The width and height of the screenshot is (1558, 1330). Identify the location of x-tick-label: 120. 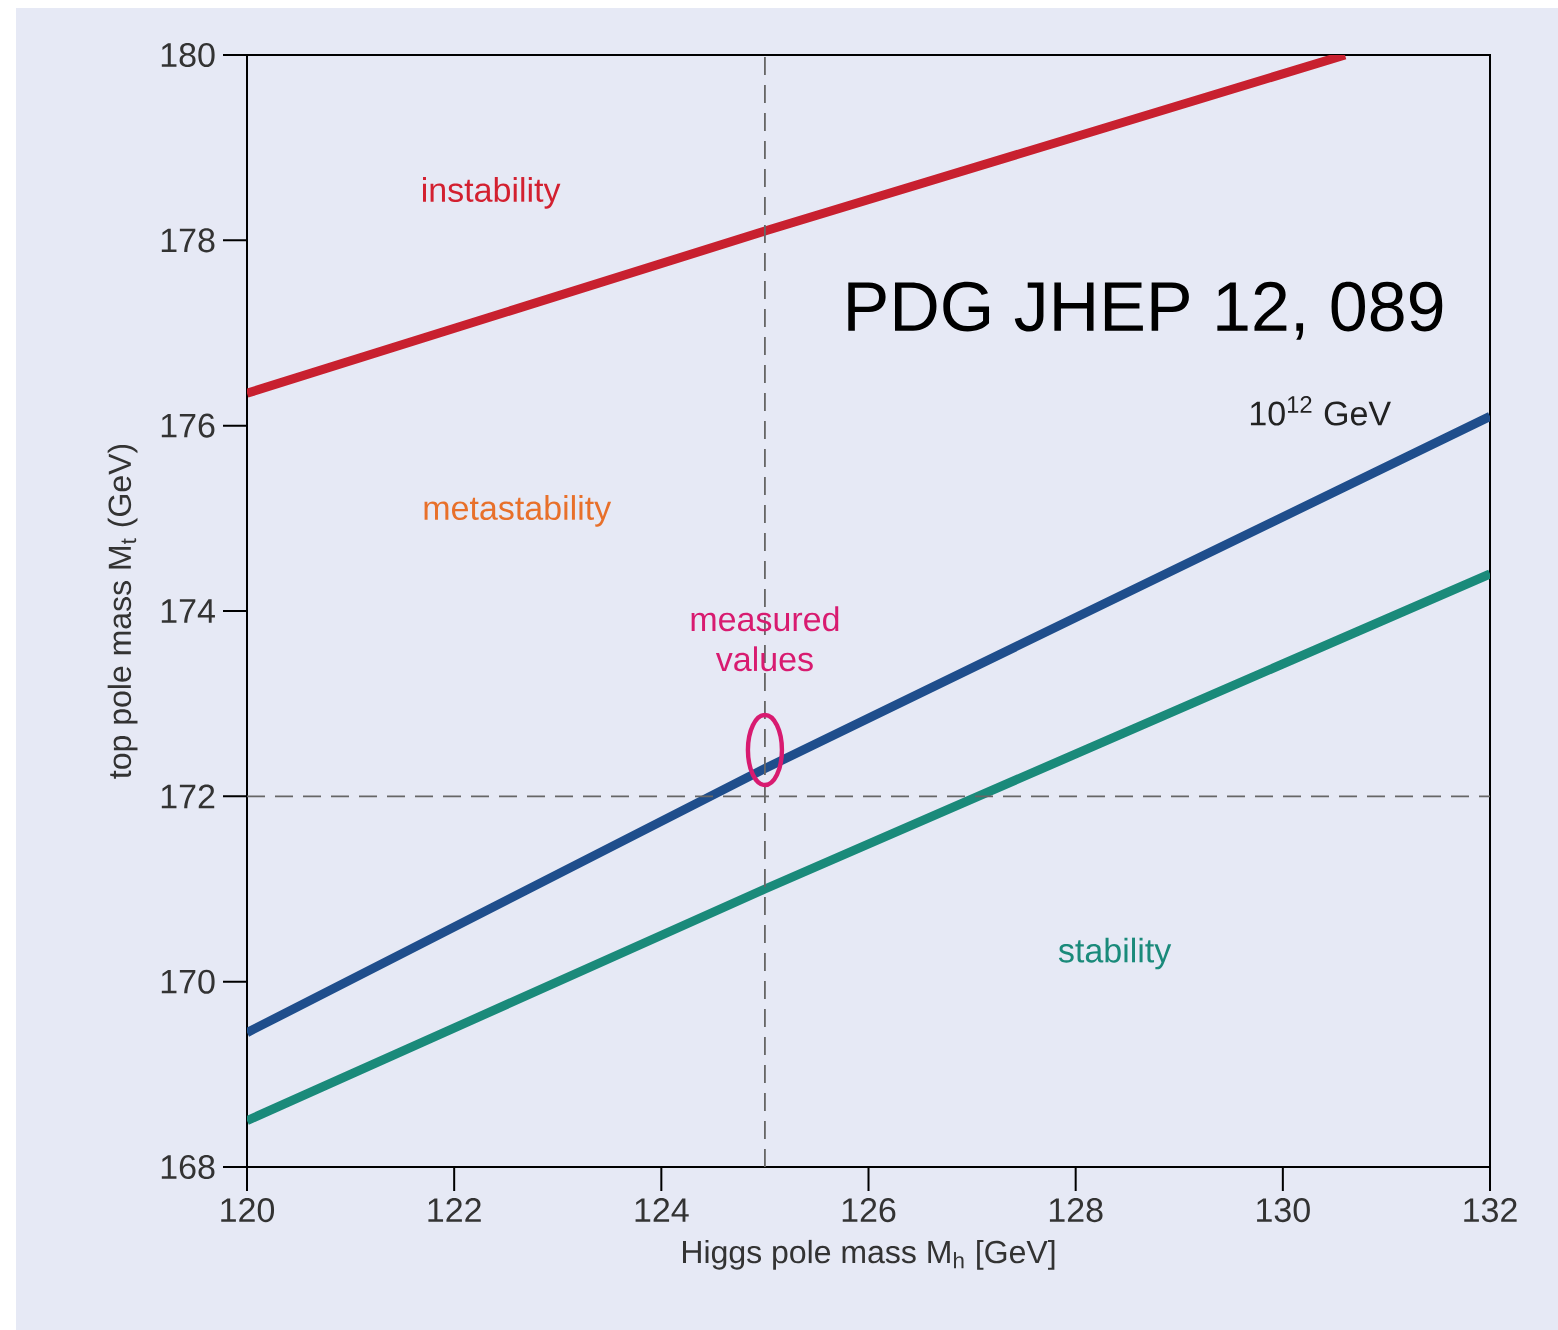
(248, 1210).